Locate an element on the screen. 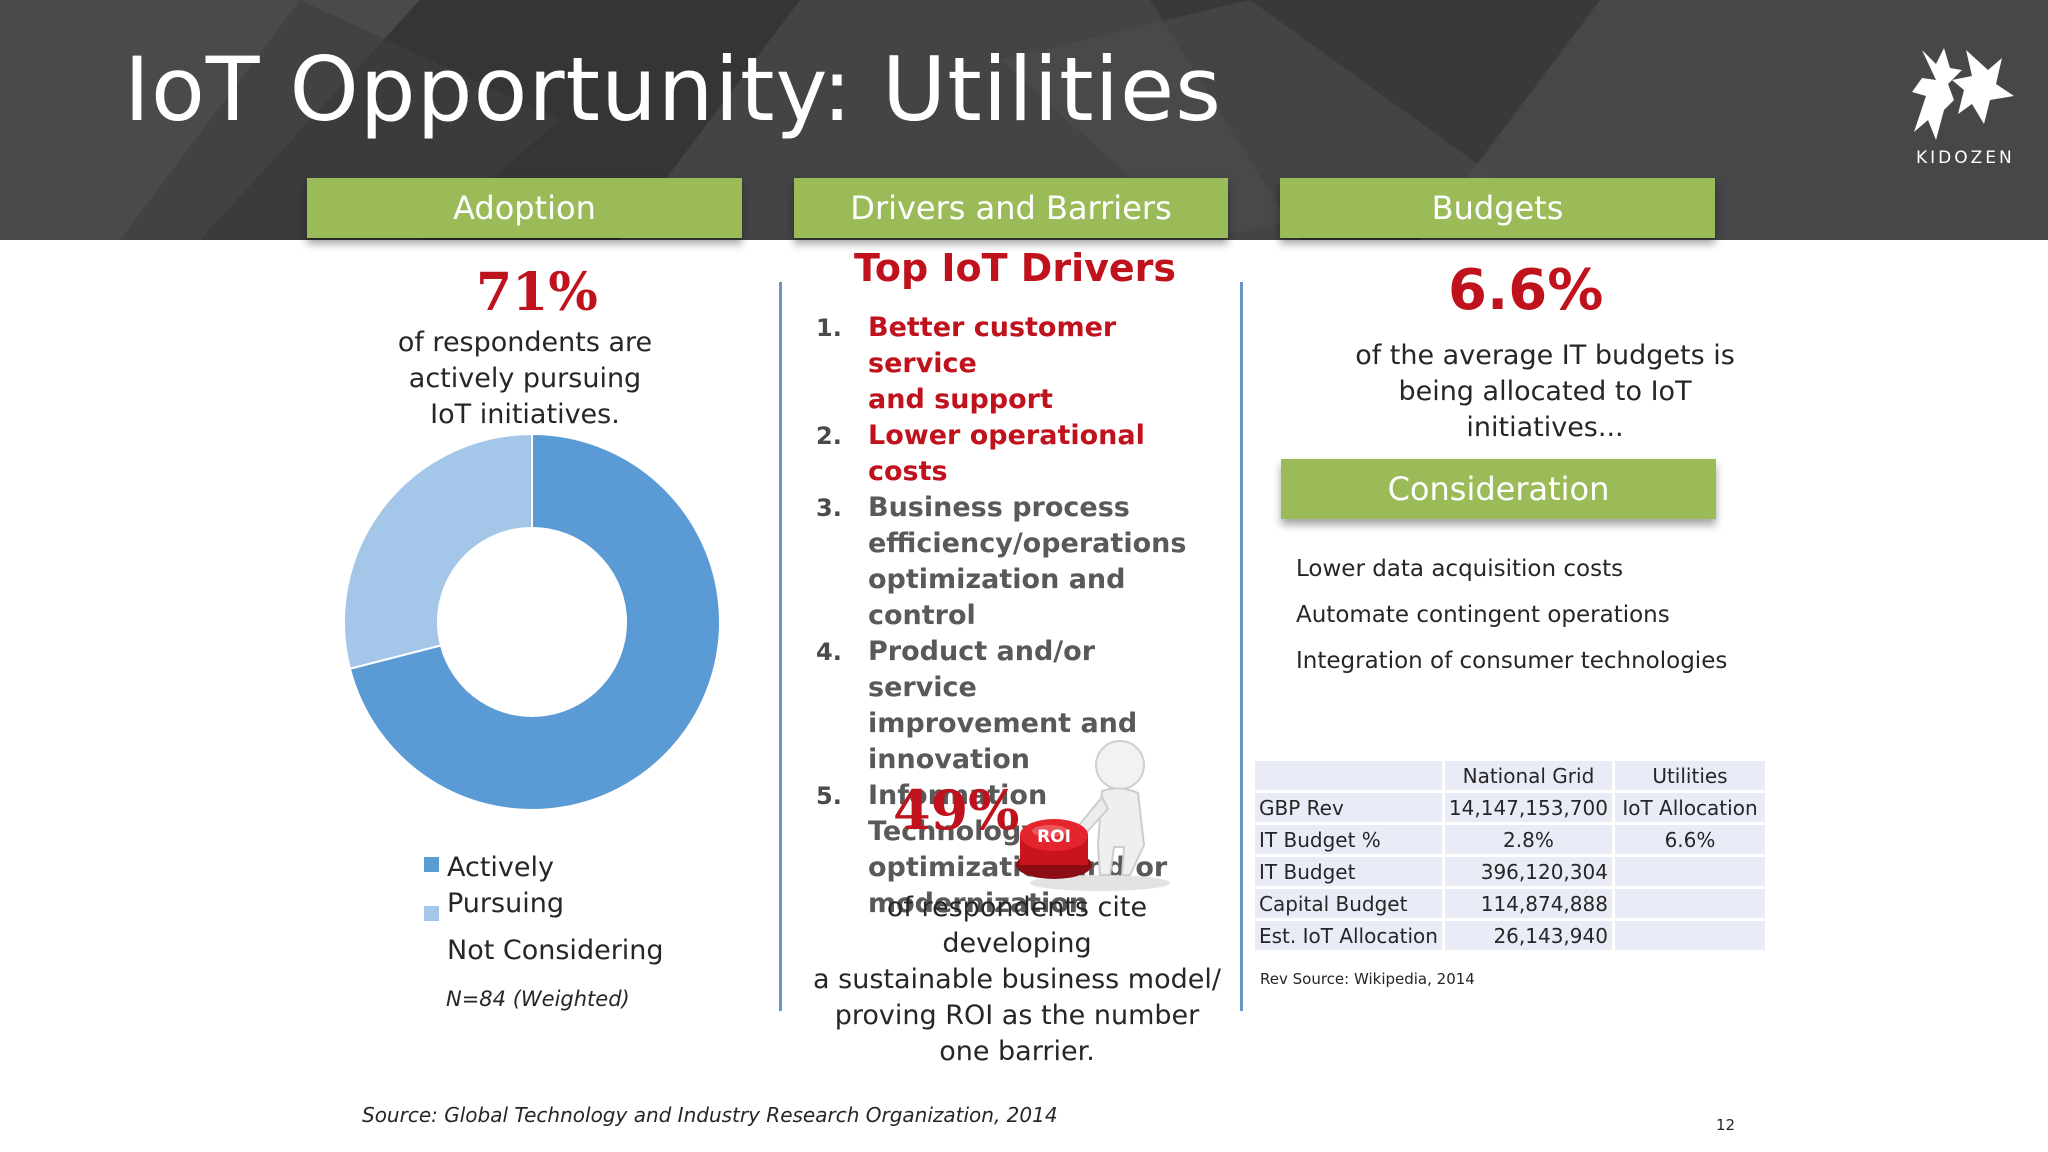 The height and width of the screenshot is (1152, 2048). table-row: IT Budget 396,120,304 is located at coordinates (1510, 871).